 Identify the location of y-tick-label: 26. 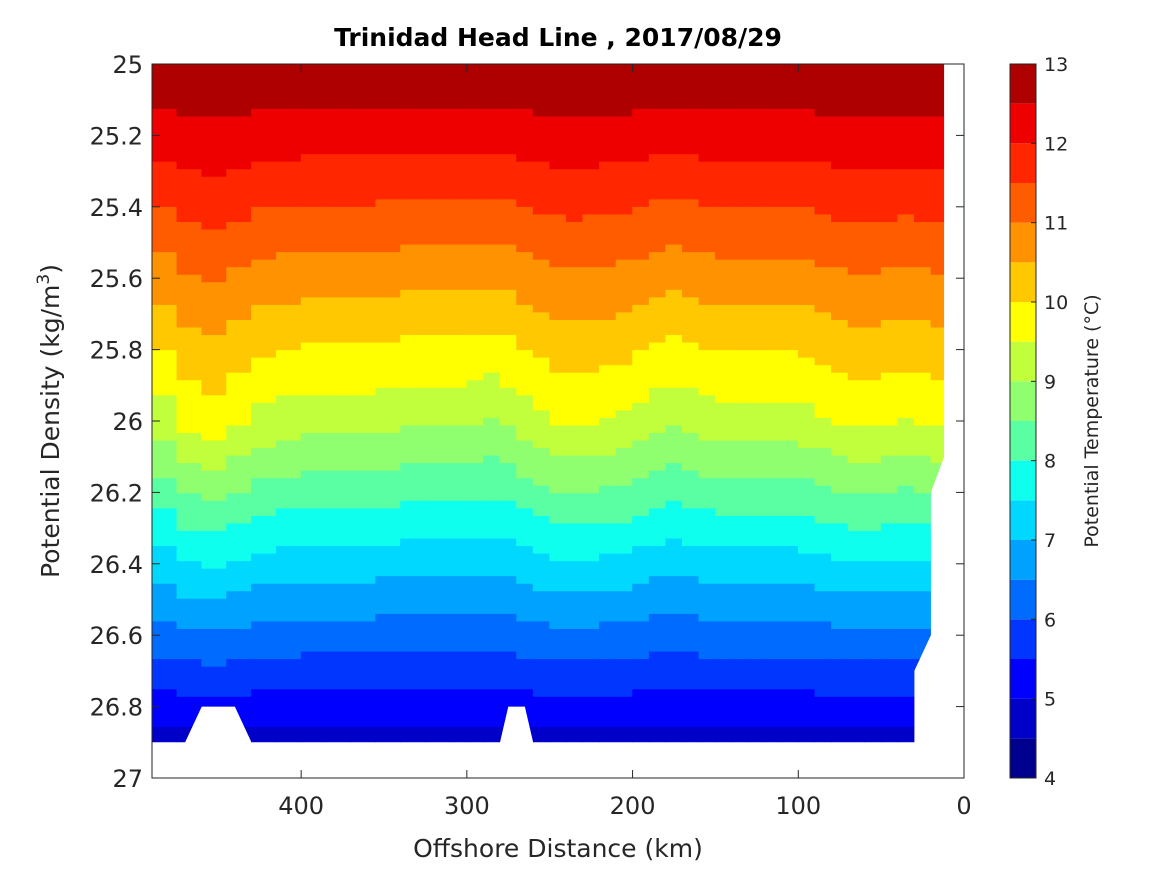
(127, 422).